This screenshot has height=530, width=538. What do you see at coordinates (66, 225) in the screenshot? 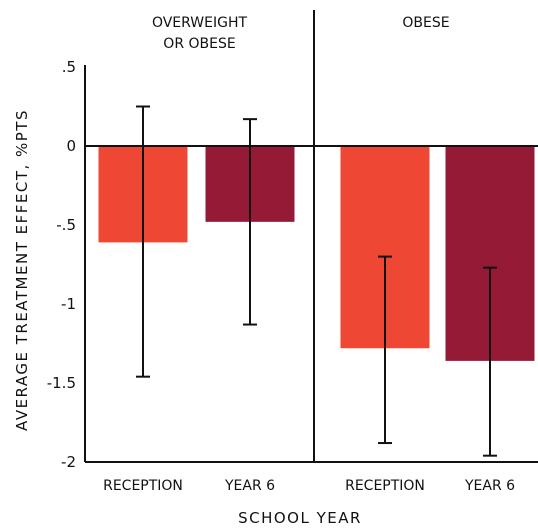
I see `y-tick-label: -.5` at bounding box center [66, 225].